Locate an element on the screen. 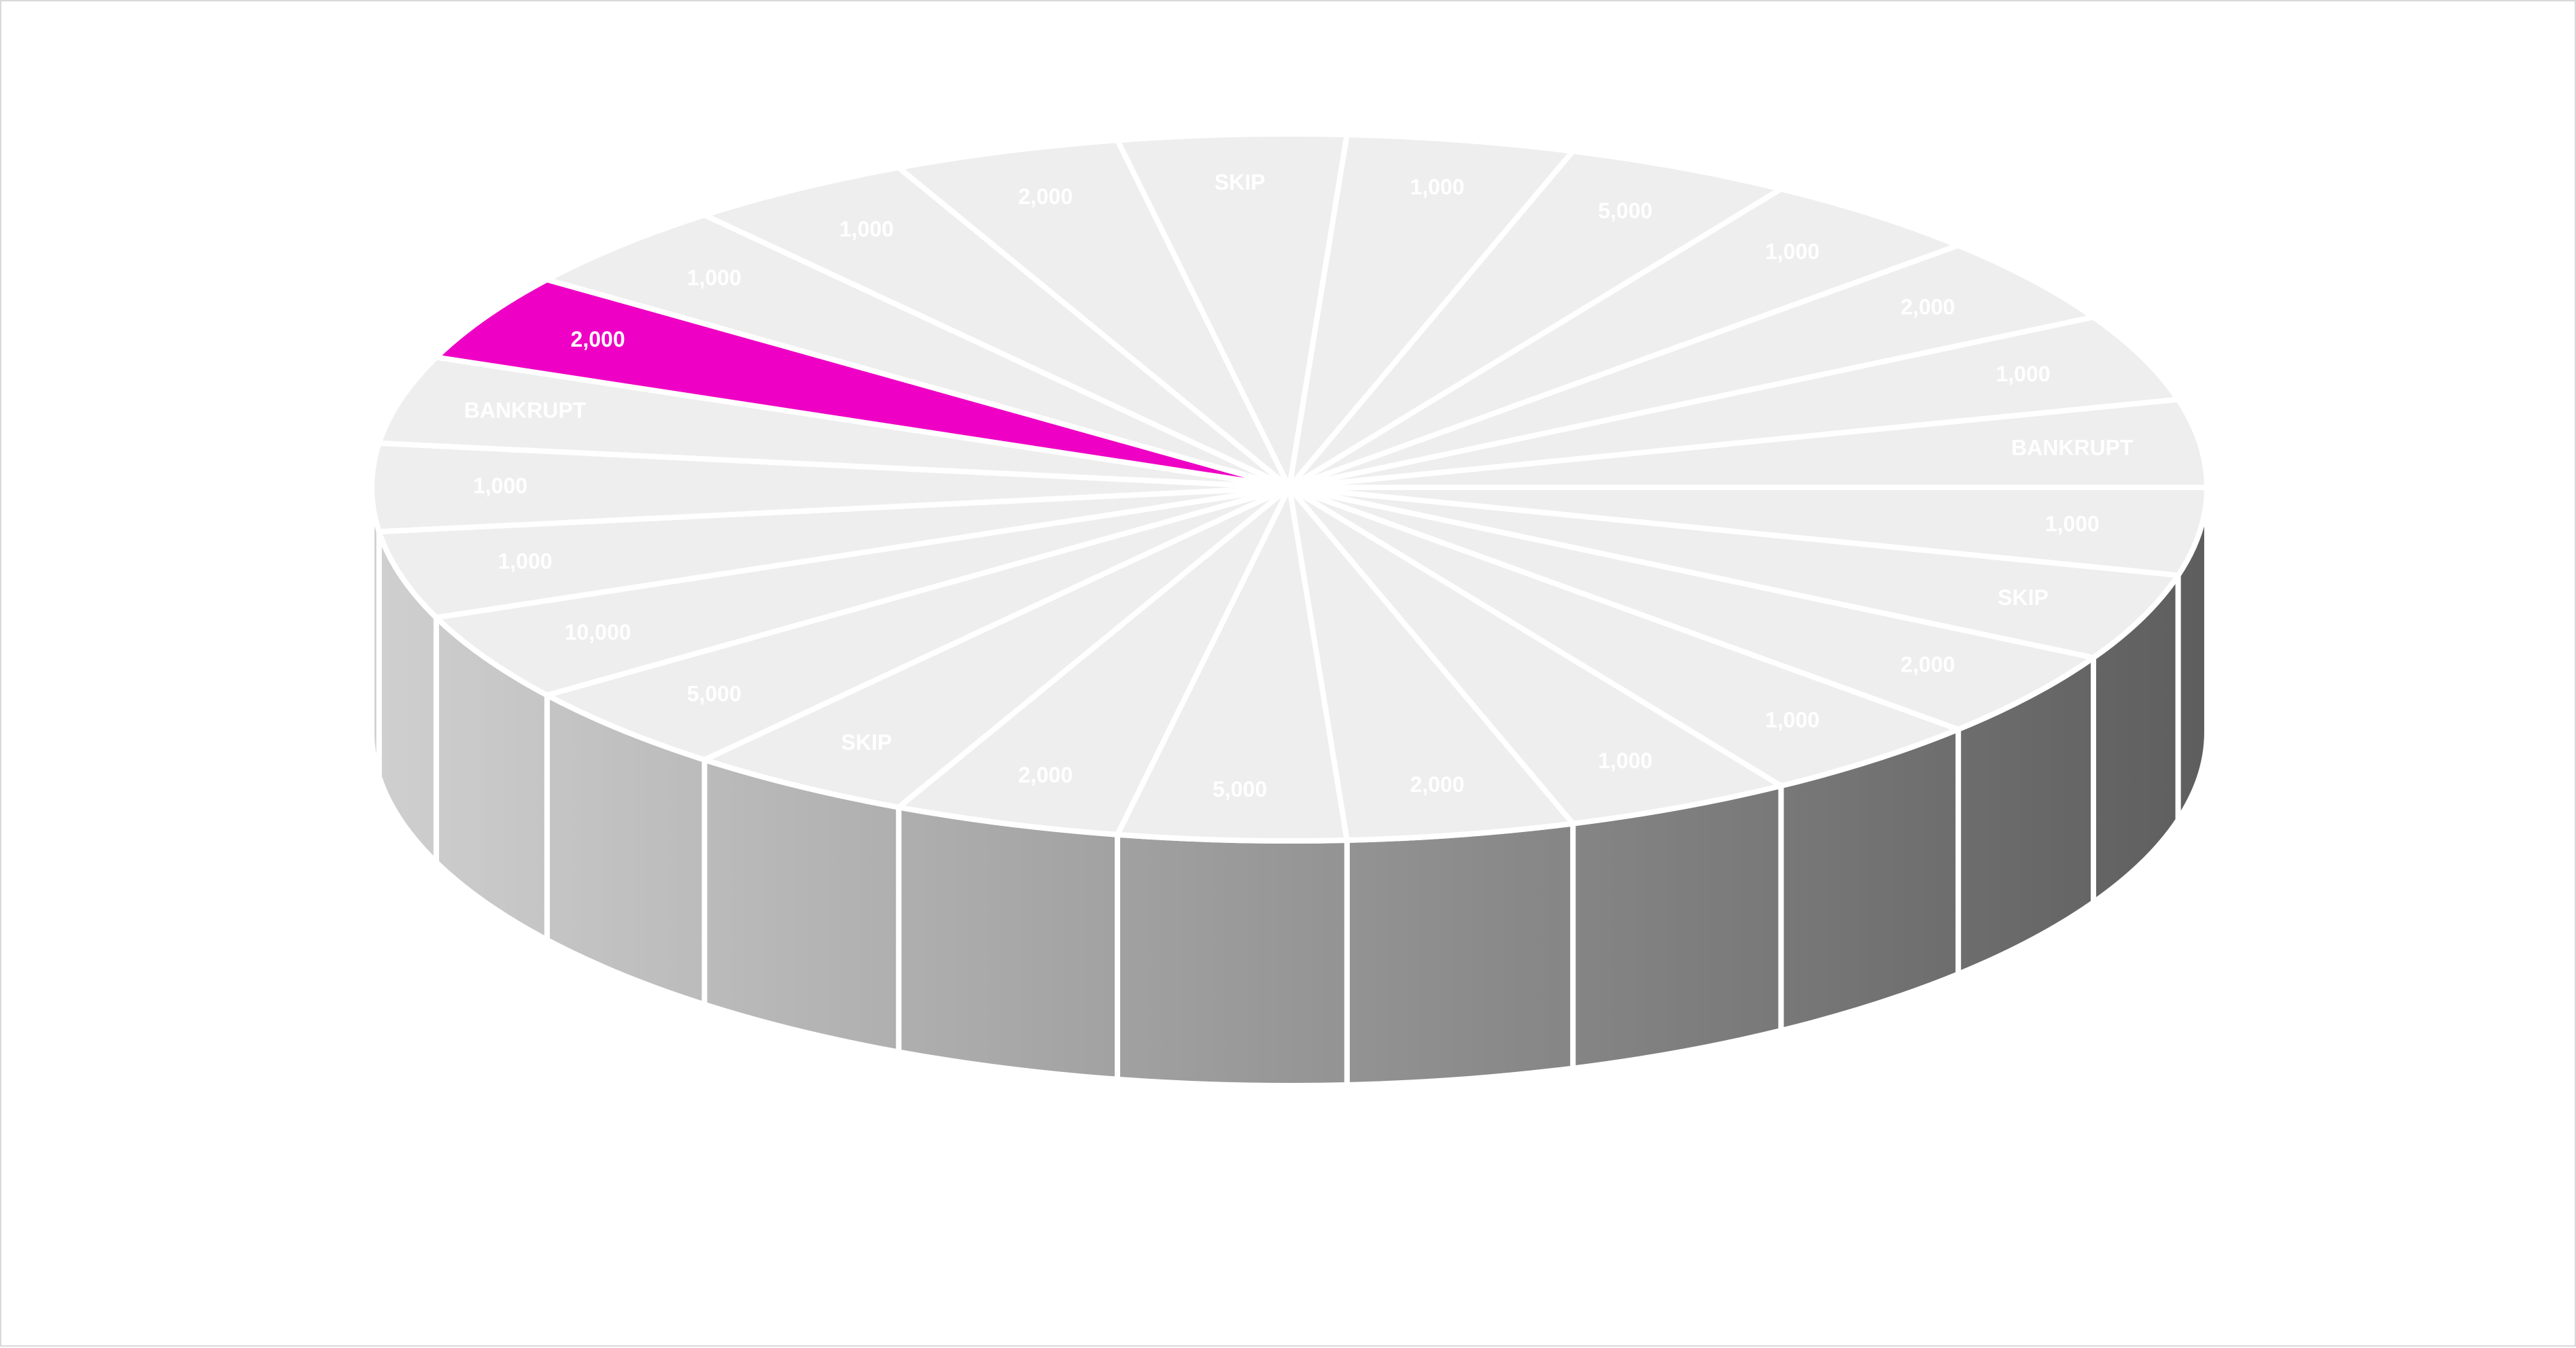  wheel-slice-highlighted is located at coordinates (862, 383).